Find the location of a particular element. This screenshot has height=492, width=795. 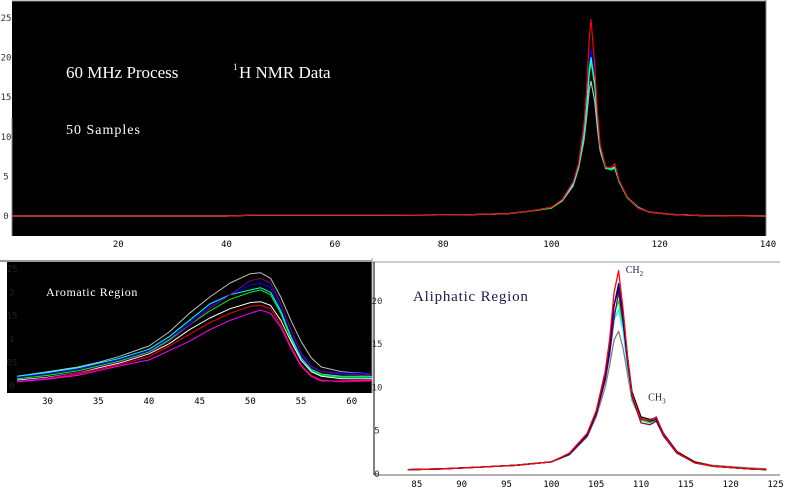

chart-title-nucleus: H NMR Data is located at coordinates (285, 72).